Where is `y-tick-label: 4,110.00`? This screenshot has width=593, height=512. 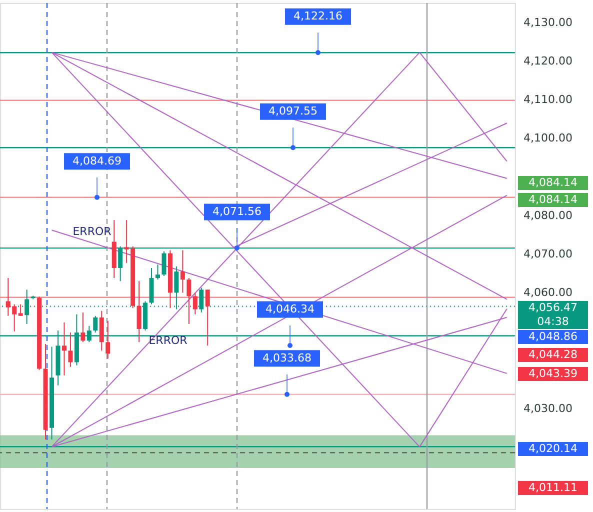 y-tick-label: 4,110.00 is located at coordinates (548, 99).